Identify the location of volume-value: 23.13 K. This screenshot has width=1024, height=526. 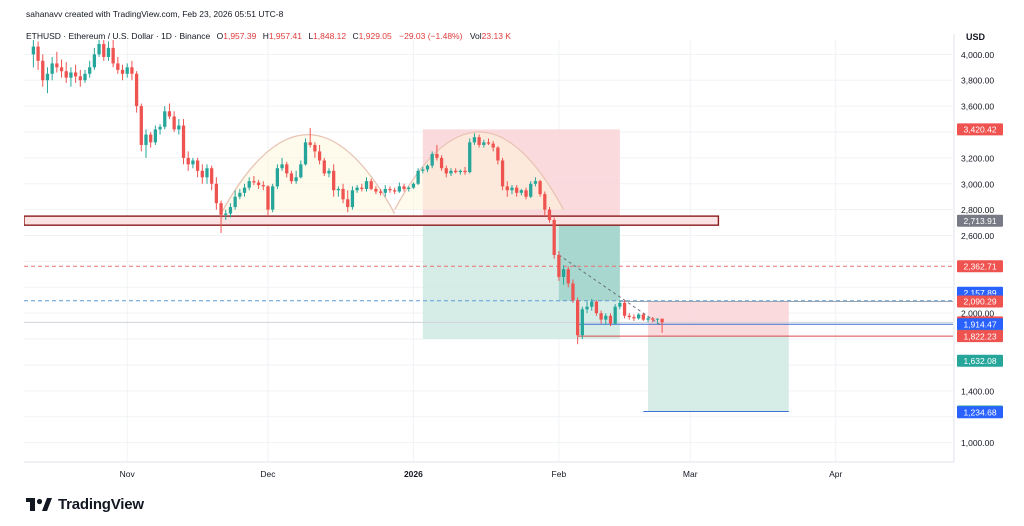
(496, 36).